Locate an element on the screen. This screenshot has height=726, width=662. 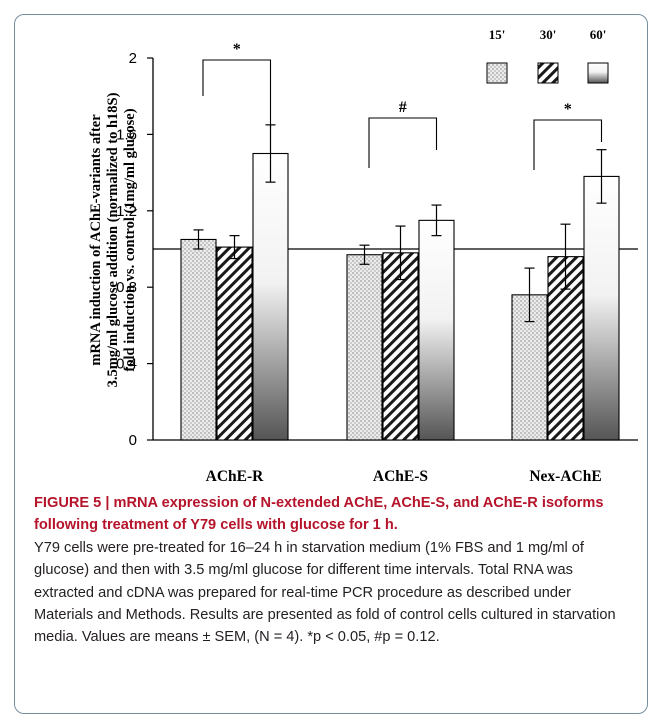
x-axis-labels: AChE-R AChE-S Nex-AChE is located at coordinates (404, 476).